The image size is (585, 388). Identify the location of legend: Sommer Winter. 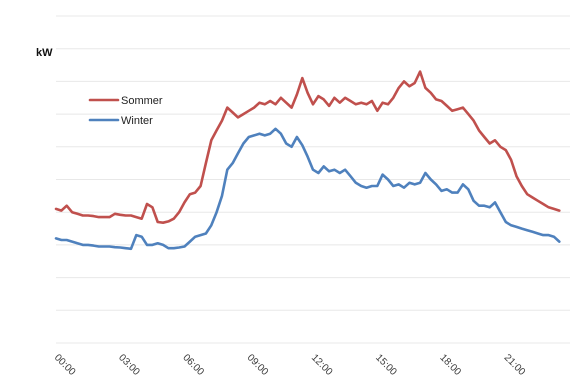
(125, 111).